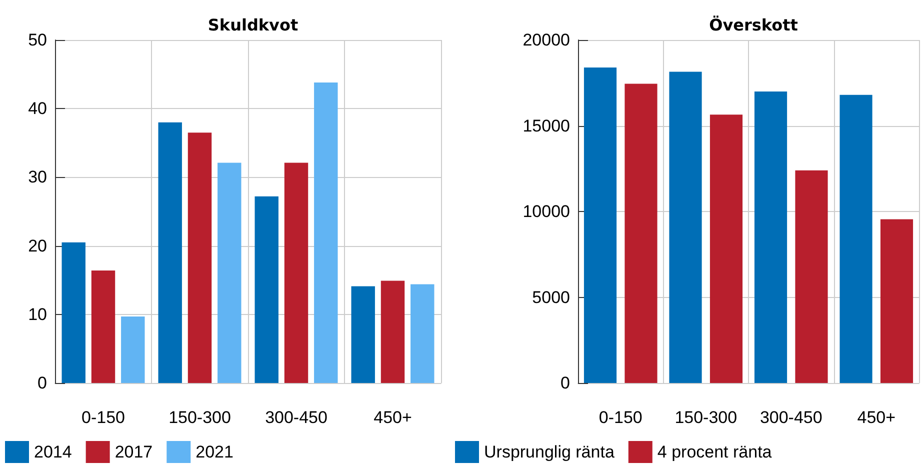 The image size is (921, 472). I want to click on legend-label: 2014, so click(53, 452).